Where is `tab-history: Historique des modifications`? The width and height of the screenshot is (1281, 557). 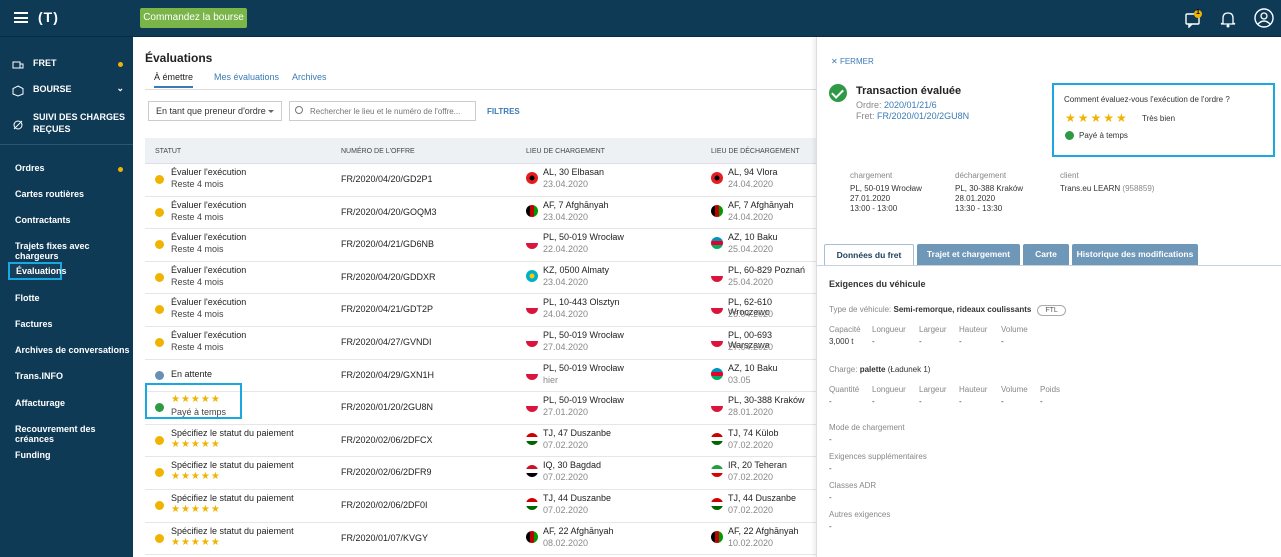 tab-history: Historique des modifications is located at coordinates (1135, 254).